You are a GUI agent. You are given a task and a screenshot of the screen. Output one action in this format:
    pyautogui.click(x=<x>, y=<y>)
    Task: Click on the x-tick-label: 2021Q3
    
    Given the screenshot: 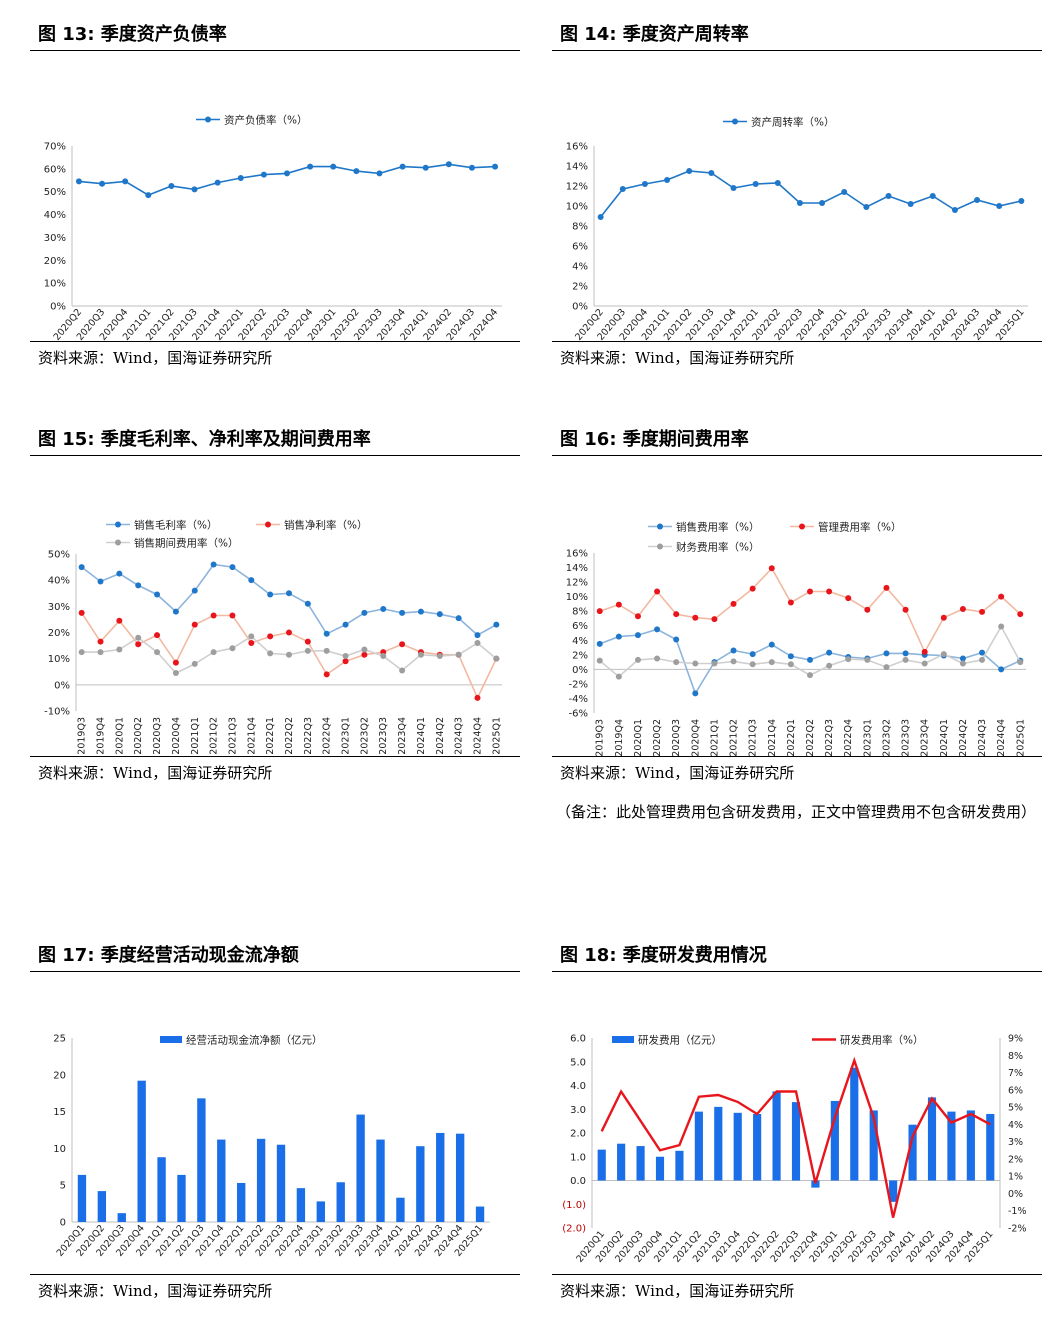 What is the action you would take?
    pyautogui.click(x=753, y=737)
    